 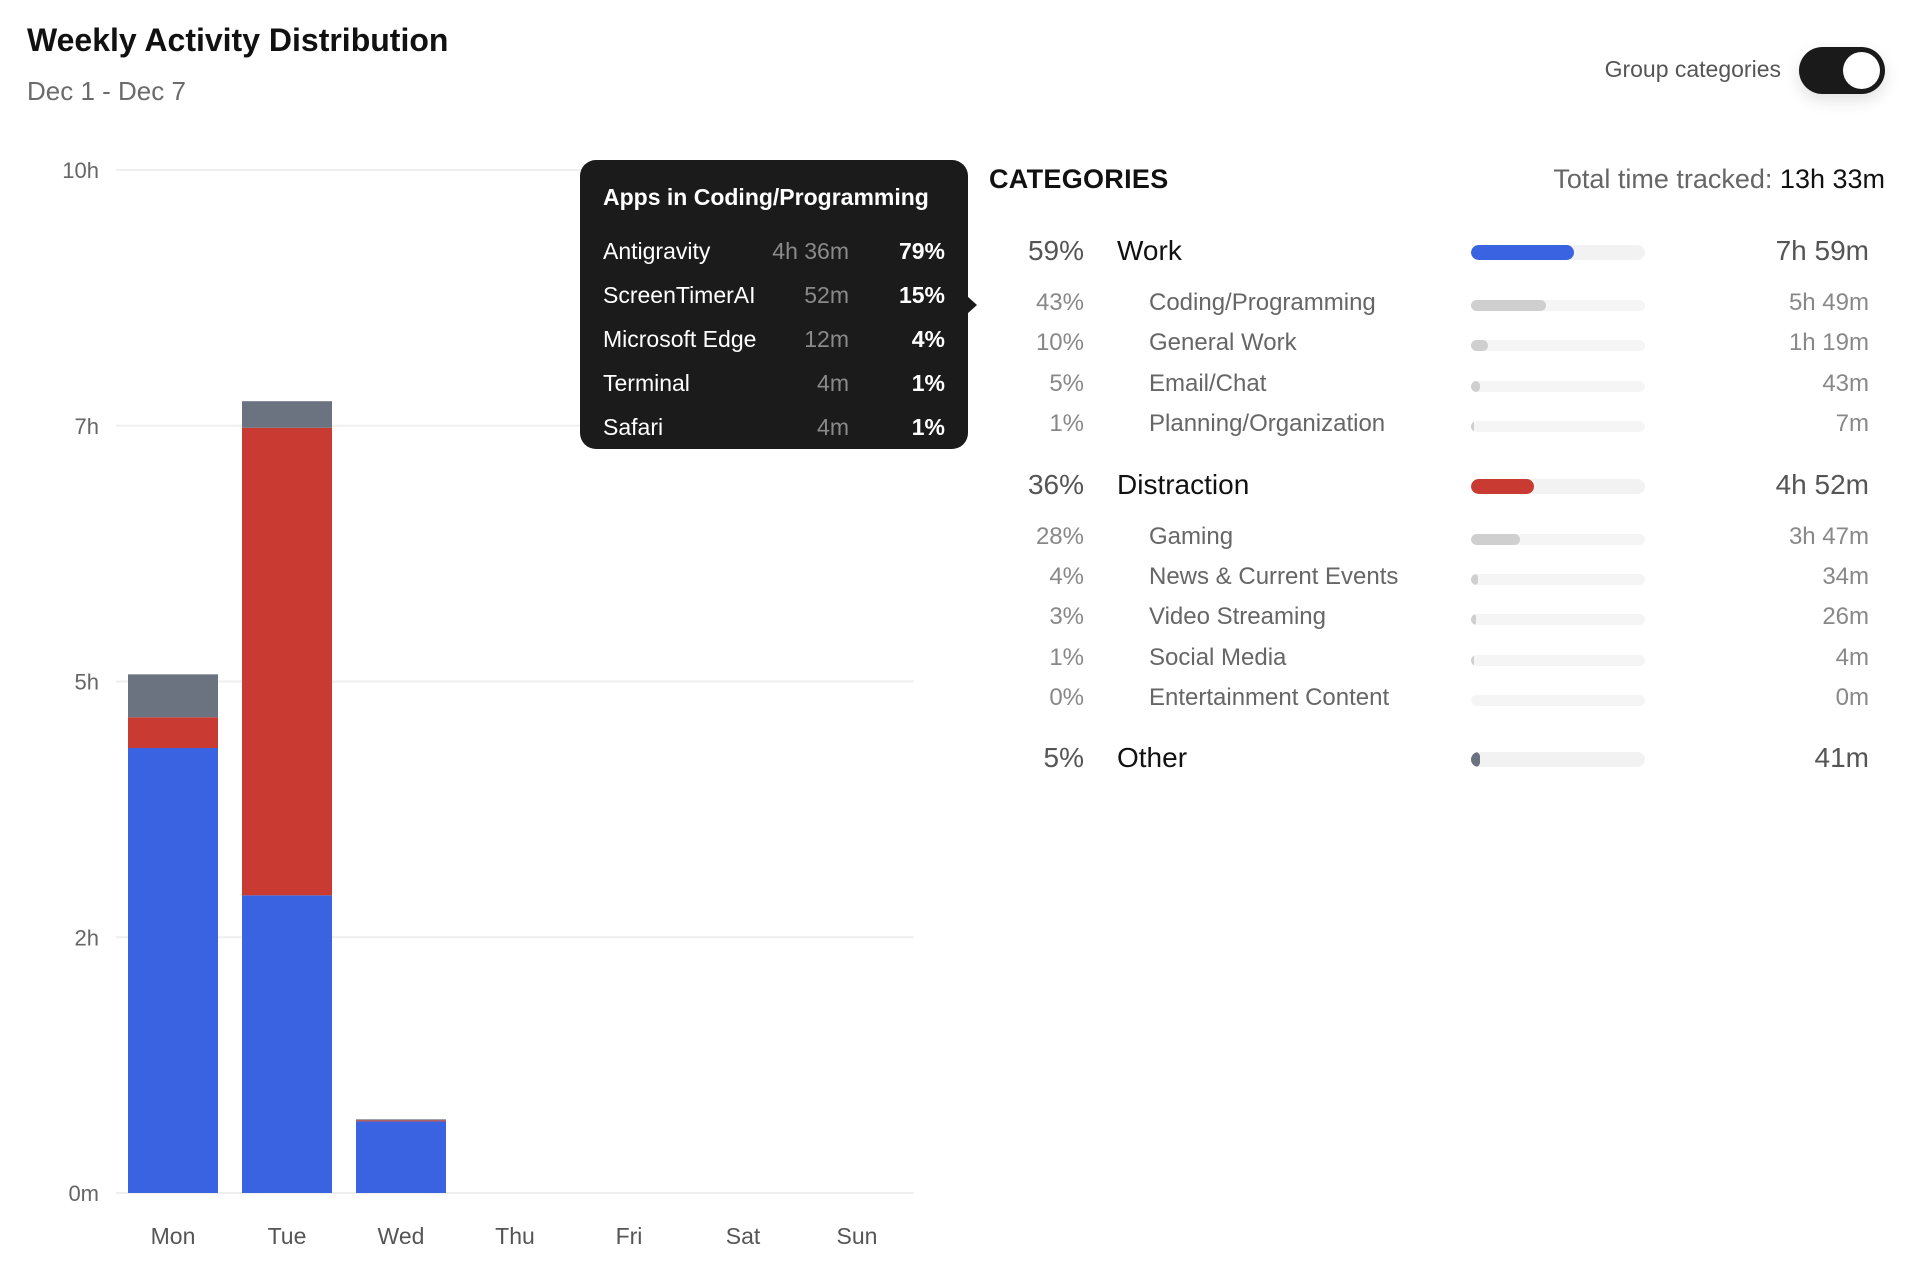 I want to click on category-news-current-events: 4% News & Current Events 34m, so click(x=1429, y=581).